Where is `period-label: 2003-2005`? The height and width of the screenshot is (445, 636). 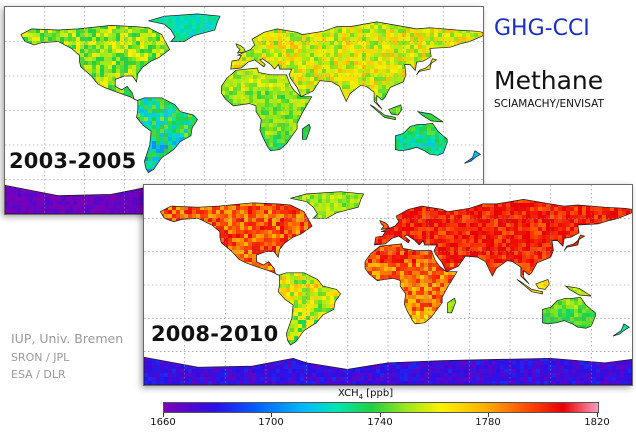
period-label: 2003-2005 is located at coordinates (73, 161).